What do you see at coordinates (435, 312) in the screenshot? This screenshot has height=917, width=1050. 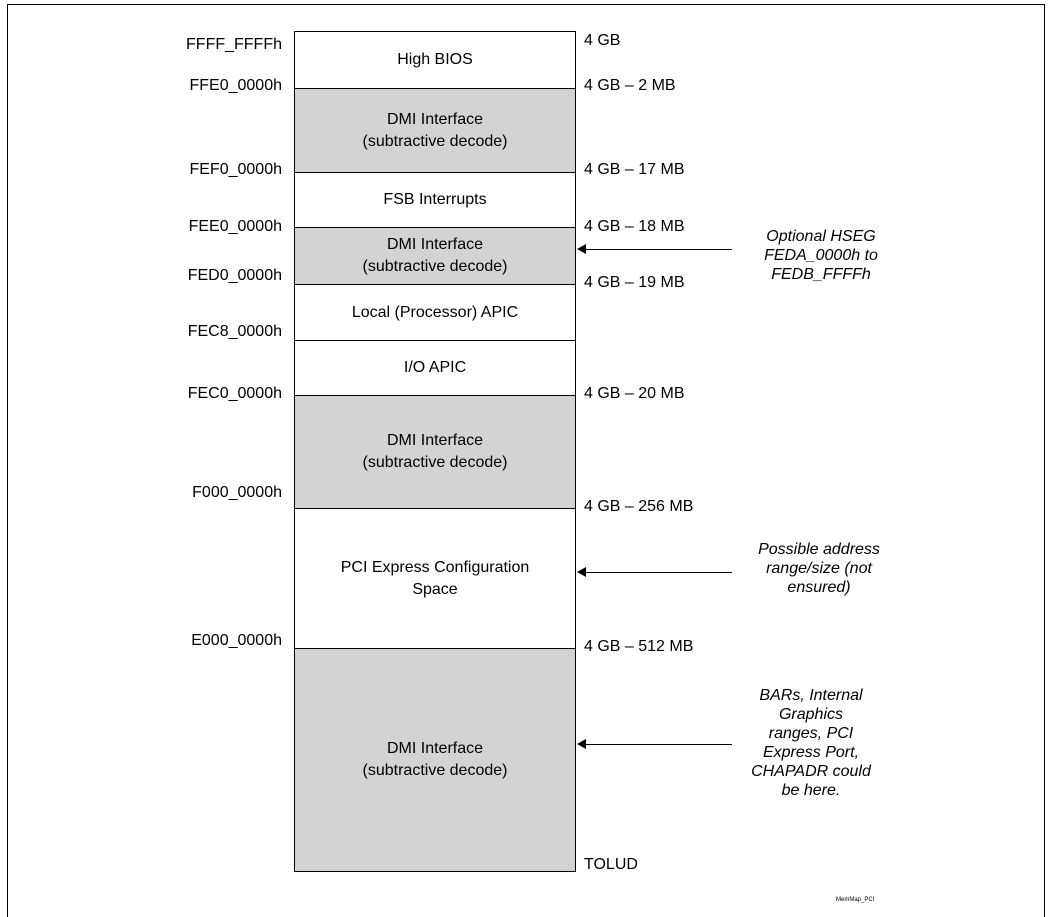 I see `block-local-apic: Local (Processor) APIC` at bounding box center [435, 312].